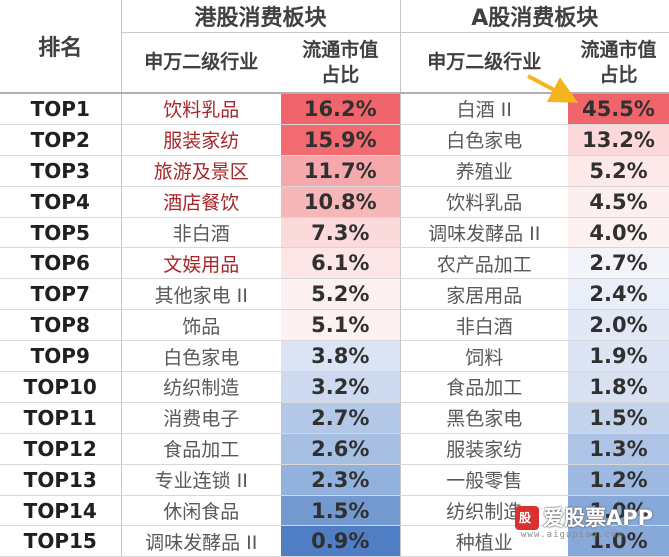 This screenshot has width=669, height=557. I want to click on hk-industry-cell: 饰品, so click(201, 325).